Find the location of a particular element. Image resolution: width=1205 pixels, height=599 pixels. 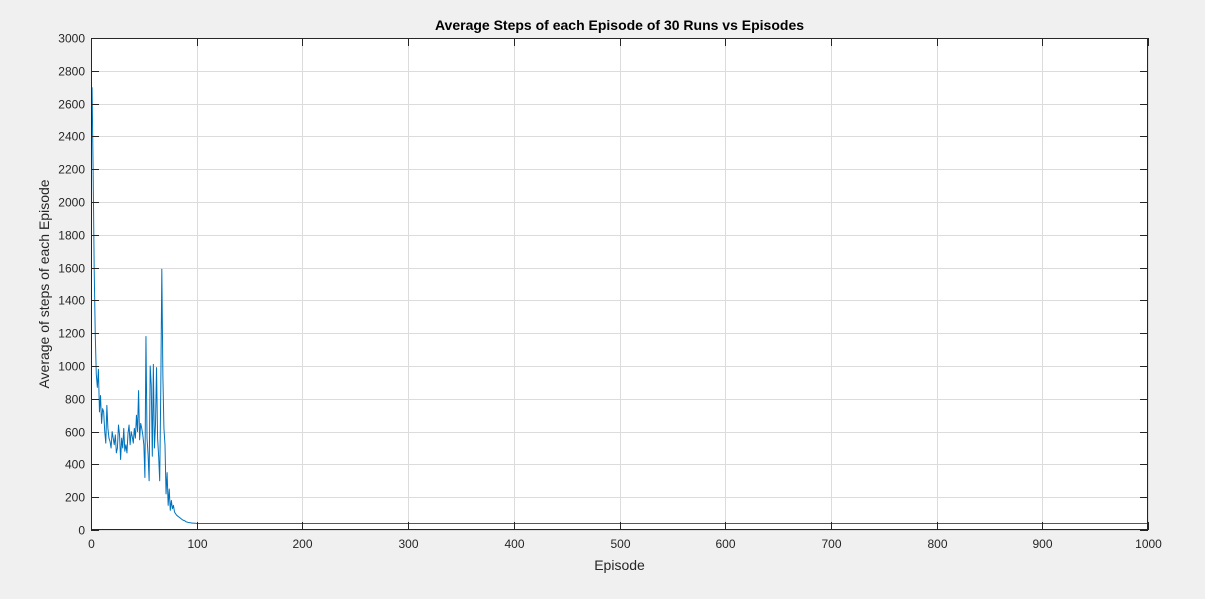

x-axis-label: Episode is located at coordinates (619, 565).